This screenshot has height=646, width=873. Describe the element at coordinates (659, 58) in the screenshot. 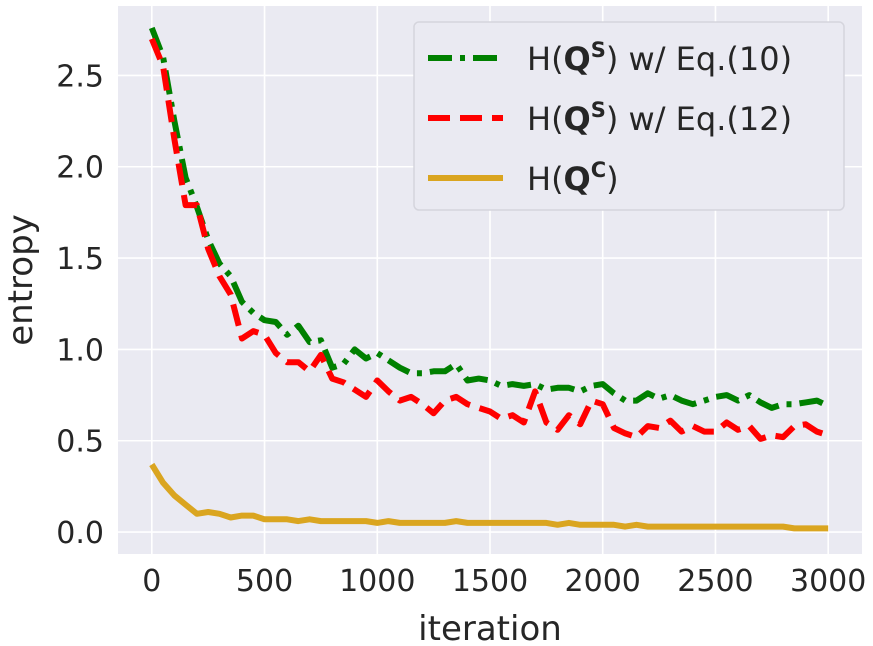

I see `legend-label-1: H(QS) w/ Eq.(10)` at that location.